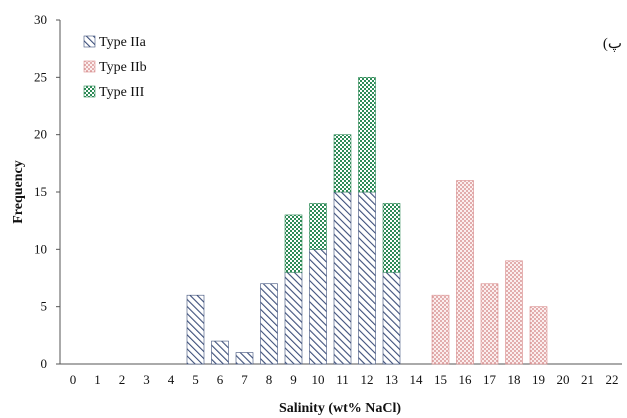 This screenshot has width=627, height=418. I want to click on legend-label-type-iib: Type IIb, so click(123, 67).